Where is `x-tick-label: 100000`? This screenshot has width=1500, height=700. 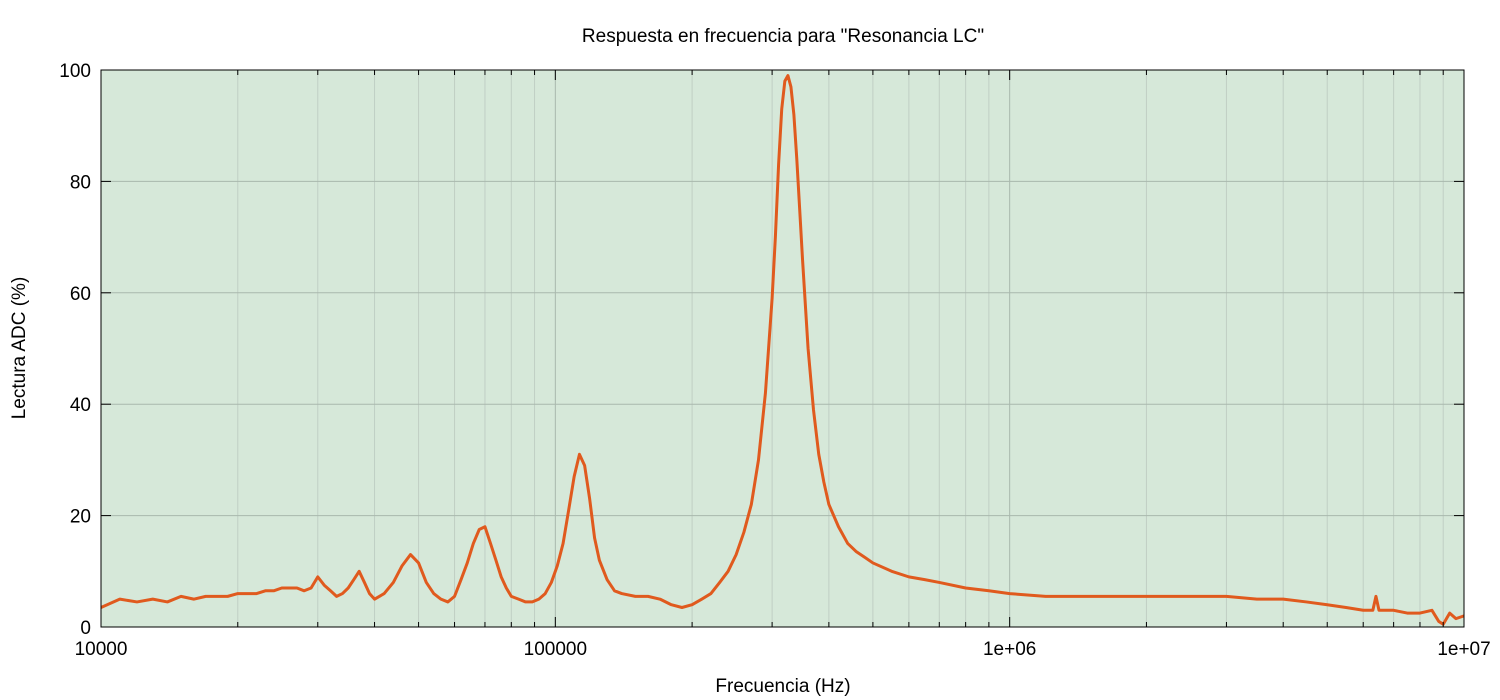 x-tick-label: 100000 is located at coordinates (555, 649).